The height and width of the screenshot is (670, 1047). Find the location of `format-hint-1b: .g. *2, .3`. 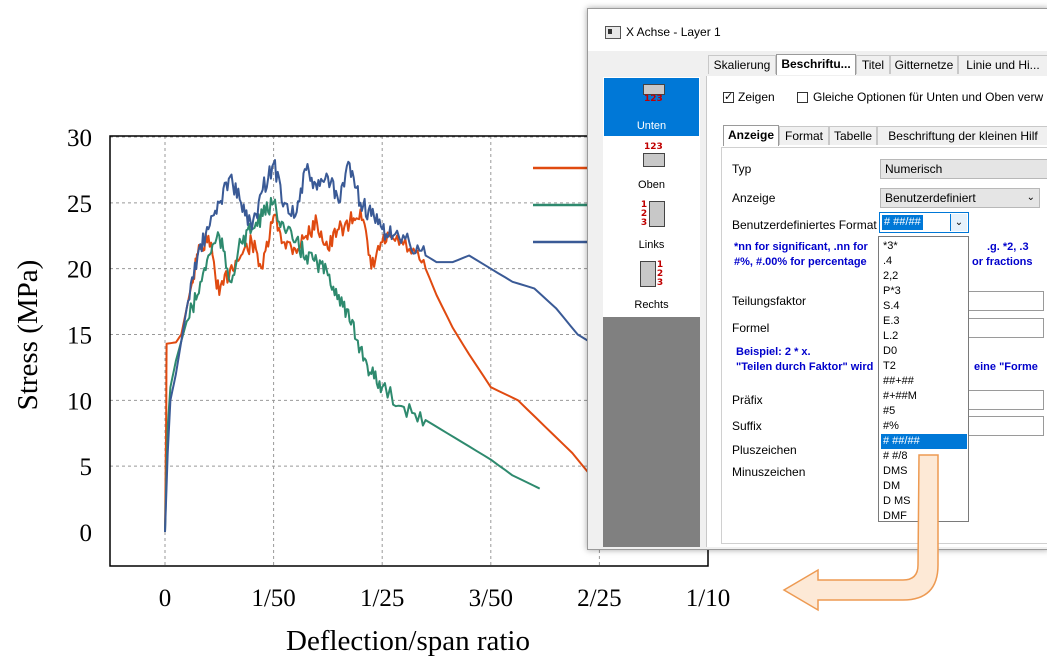

format-hint-1b: .g. *2, .3 is located at coordinates (1008, 247).